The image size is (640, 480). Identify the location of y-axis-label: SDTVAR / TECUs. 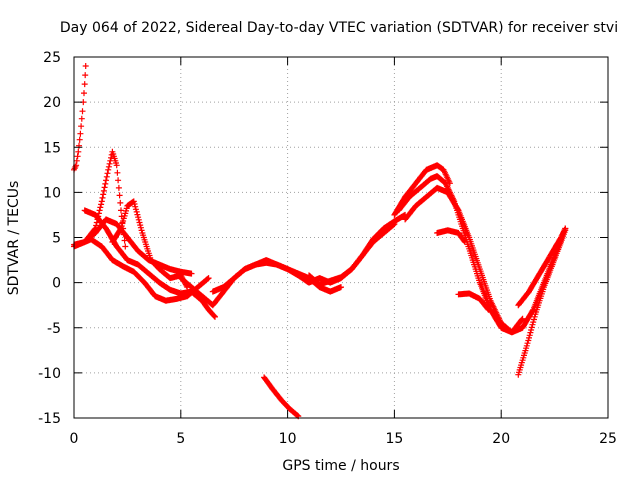
(14, 238).